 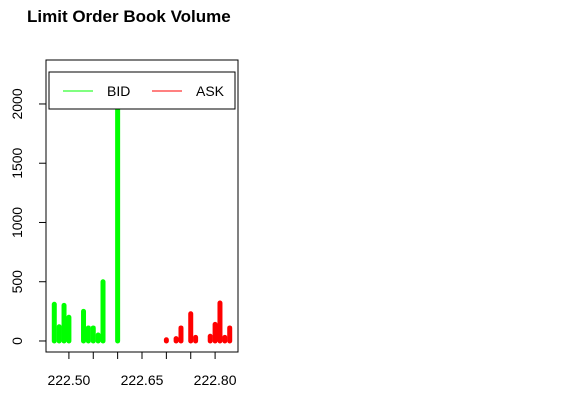 What do you see at coordinates (17, 162) in the screenshot?
I see `y-tick-label: 1500` at bounding box center [17, 162].